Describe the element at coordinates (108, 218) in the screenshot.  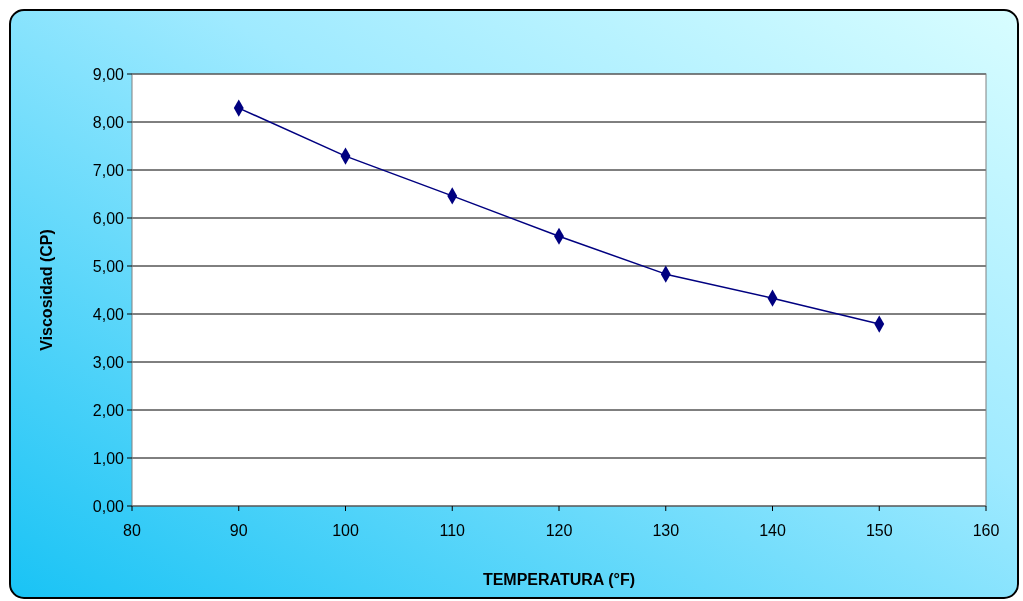
I see `y-tick-label: 6,00` at that location.